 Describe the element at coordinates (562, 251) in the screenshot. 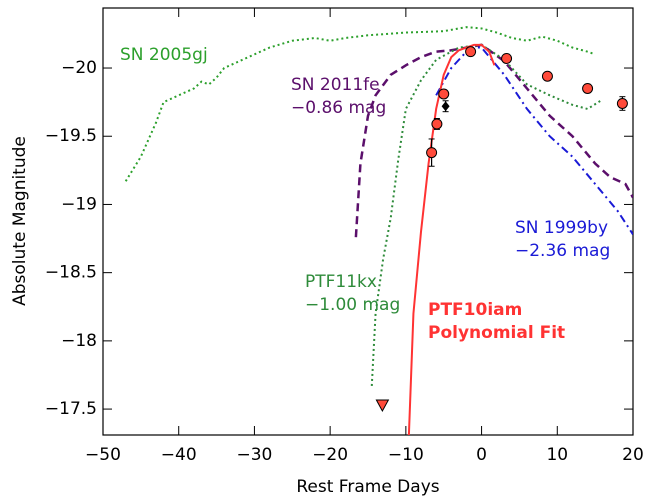

I see `series-note: −2.36 mag` at that location.